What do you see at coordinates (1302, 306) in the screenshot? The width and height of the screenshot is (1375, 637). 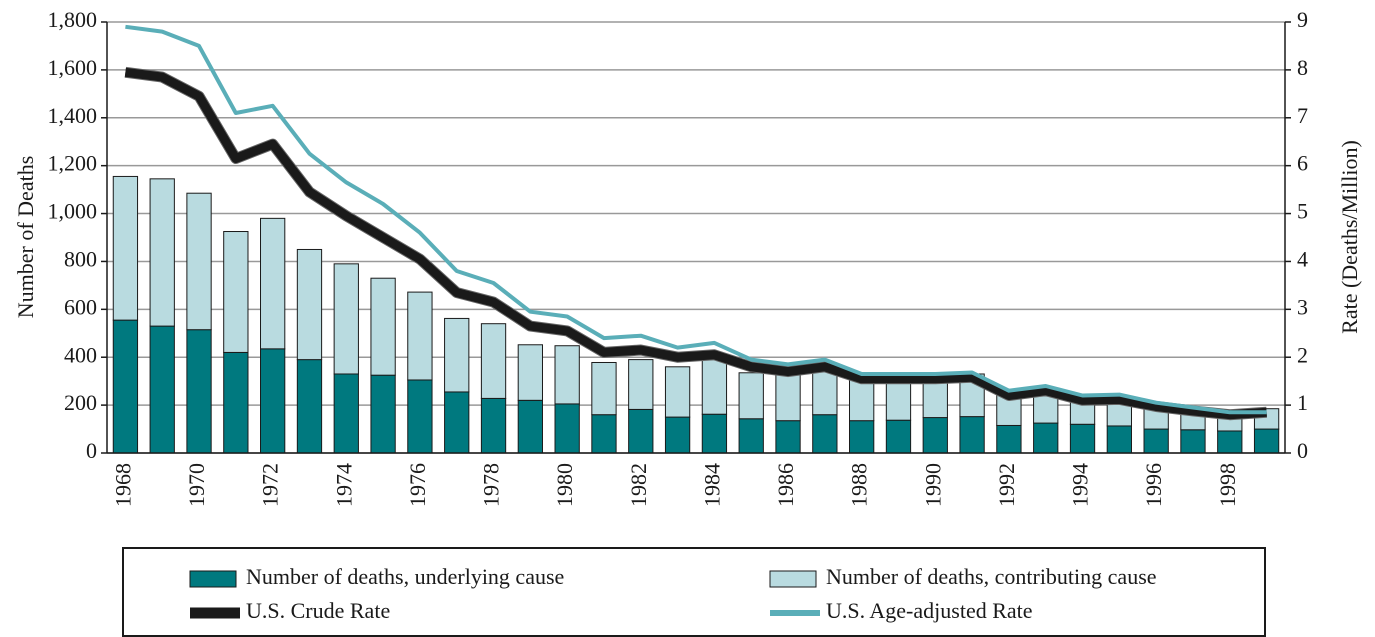 I see `y2-tick-label: 3` at bounding box center [1302, 306].